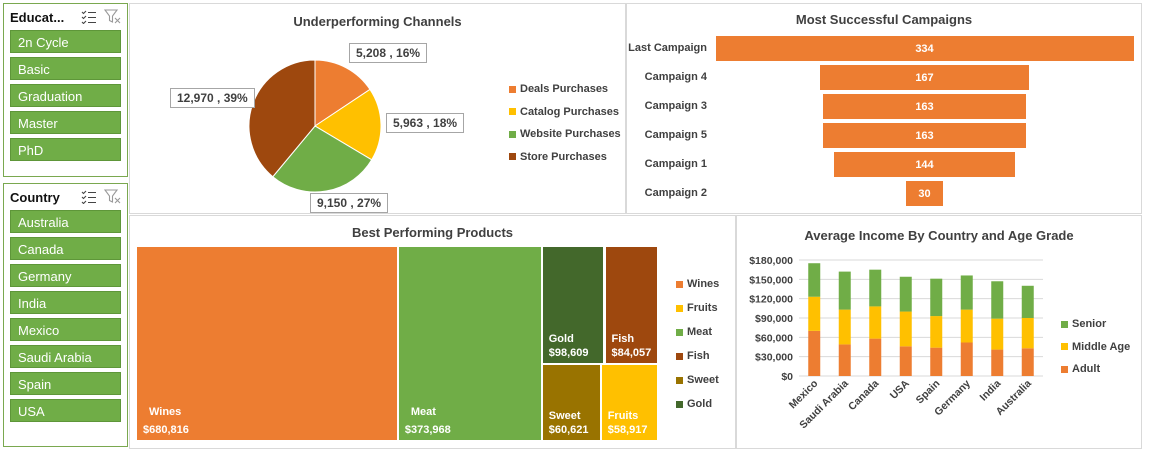 This screenshot has width=1149, height=454. What do you see at coordinates (991, 391) in the screenshot?
I see `x-tick-label: India` at bounding box center [991, 391].